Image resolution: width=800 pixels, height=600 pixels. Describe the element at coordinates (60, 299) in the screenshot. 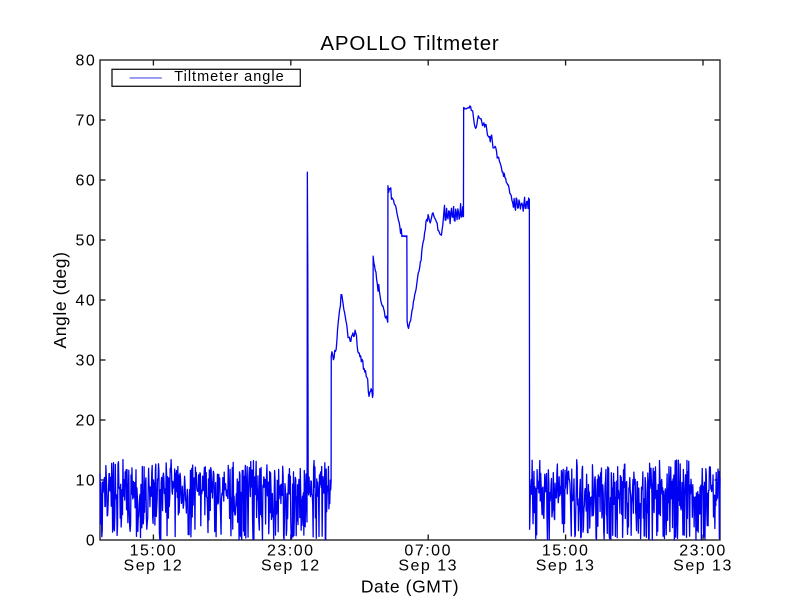

I see `svg-text: Angle (deg)` at that location.